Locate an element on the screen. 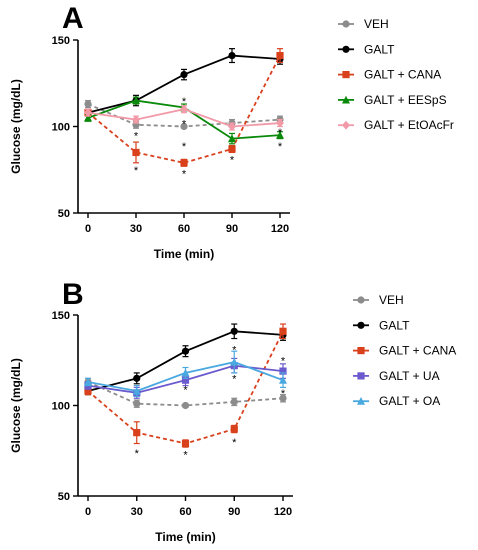  legend-label: GALT + EESpS is located at coordinates (405, 100).